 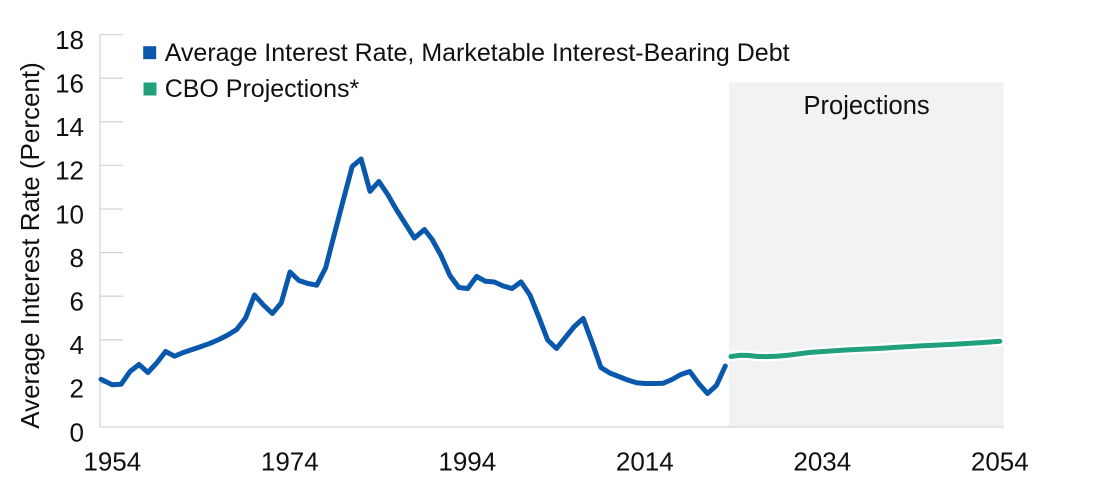 I want to click on svg-text: 1994, so click(x=467, y=461).